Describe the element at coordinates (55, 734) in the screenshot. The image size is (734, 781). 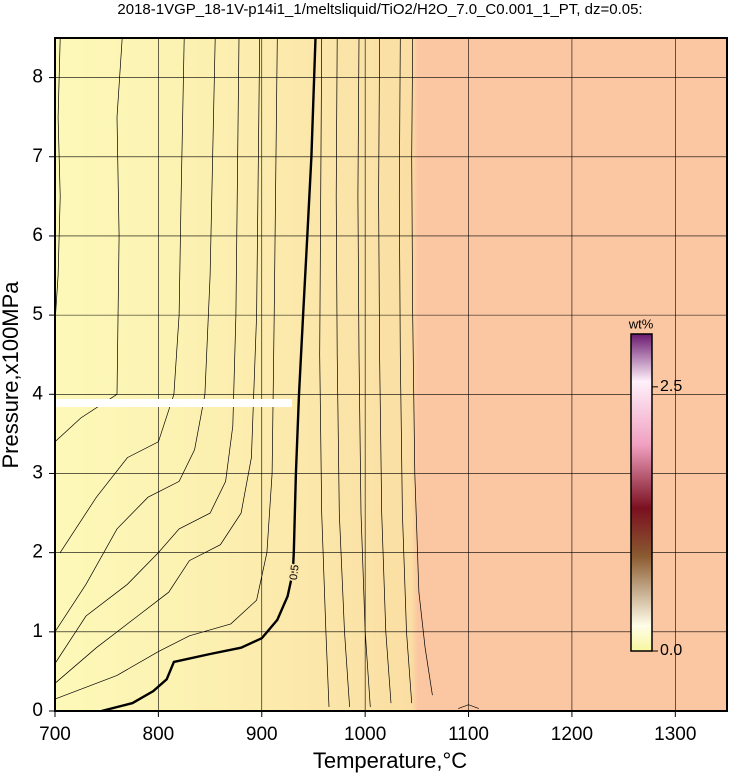
I see `x-tick-label: 700` at that location.